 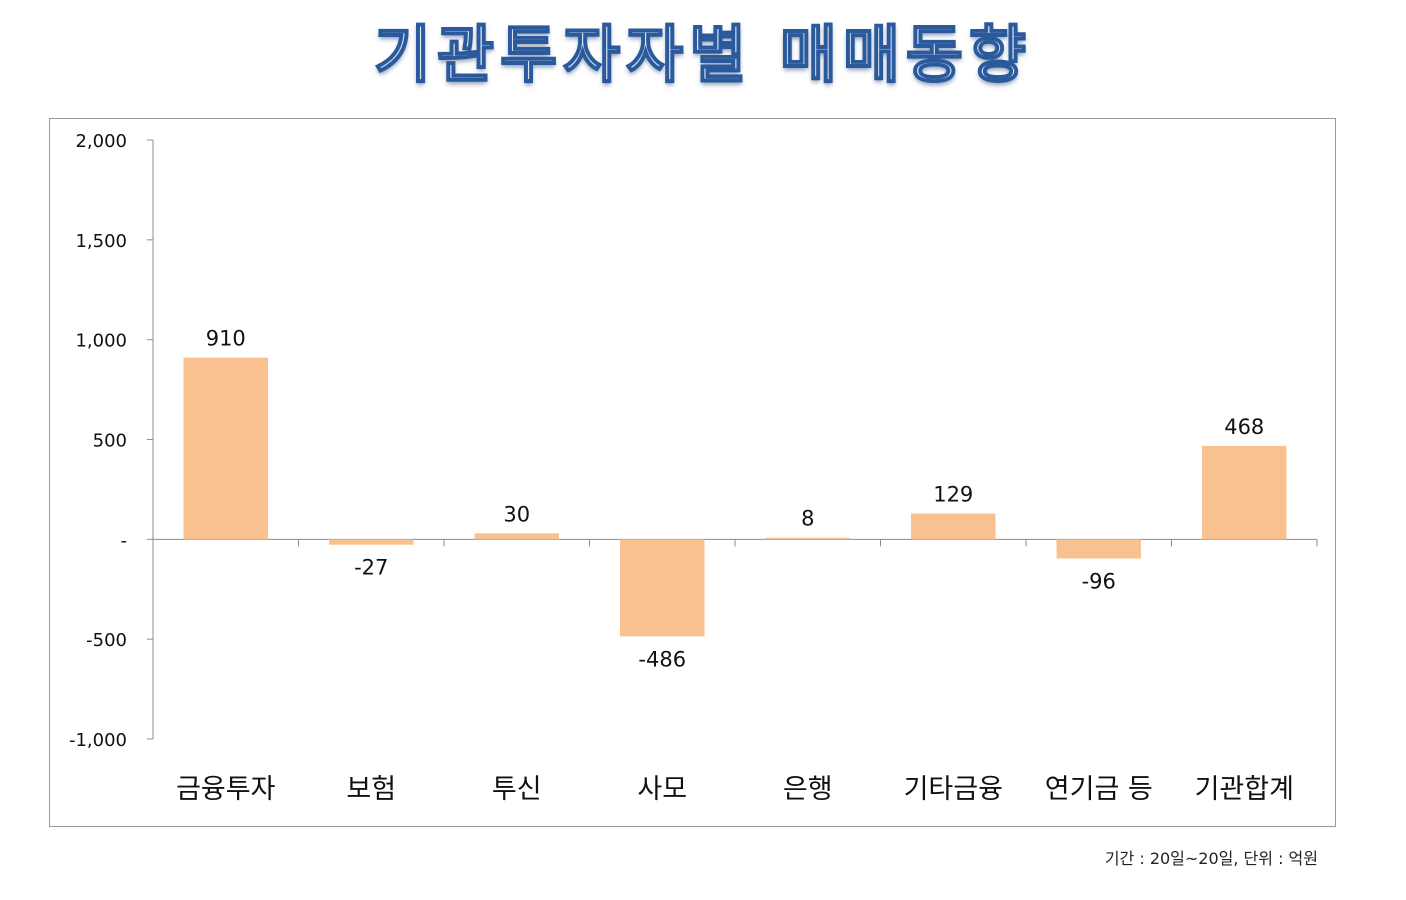 What do you see at coordinates (106, 640) in the screenshot?
I see `y-tick-label: -500` at bounding box center [106, 640].